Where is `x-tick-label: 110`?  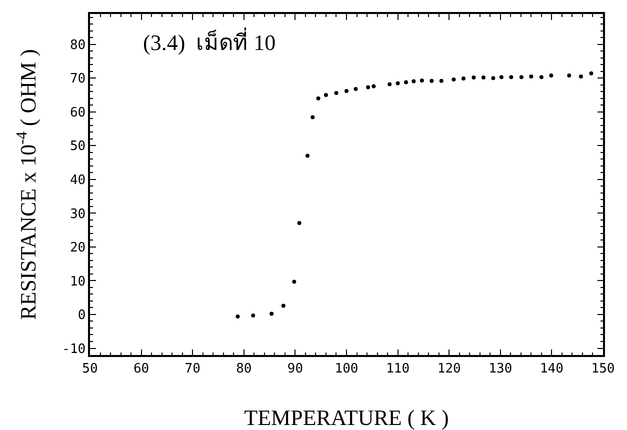
x-tick-label: 110 is located at coordinates (398, 368).